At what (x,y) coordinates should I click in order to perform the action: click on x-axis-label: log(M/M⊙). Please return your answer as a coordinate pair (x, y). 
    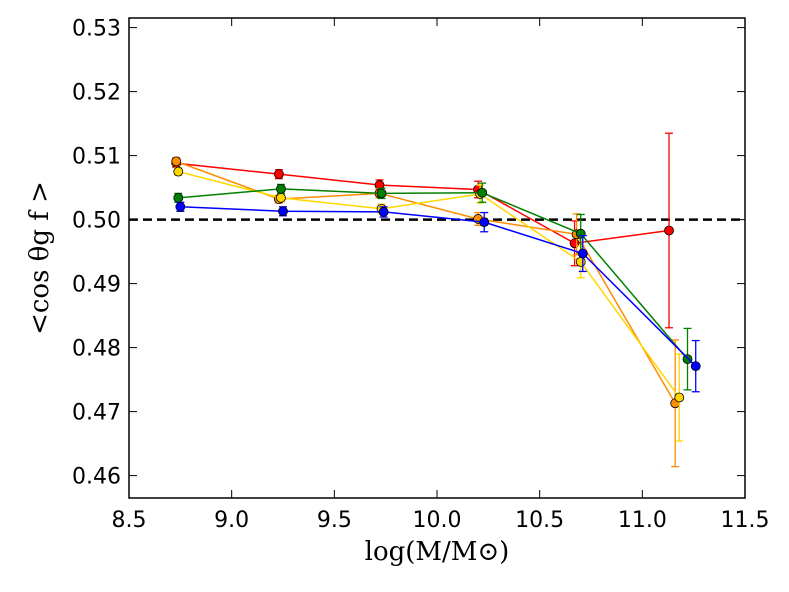
    Looking at the image, I should click on (437, 552).